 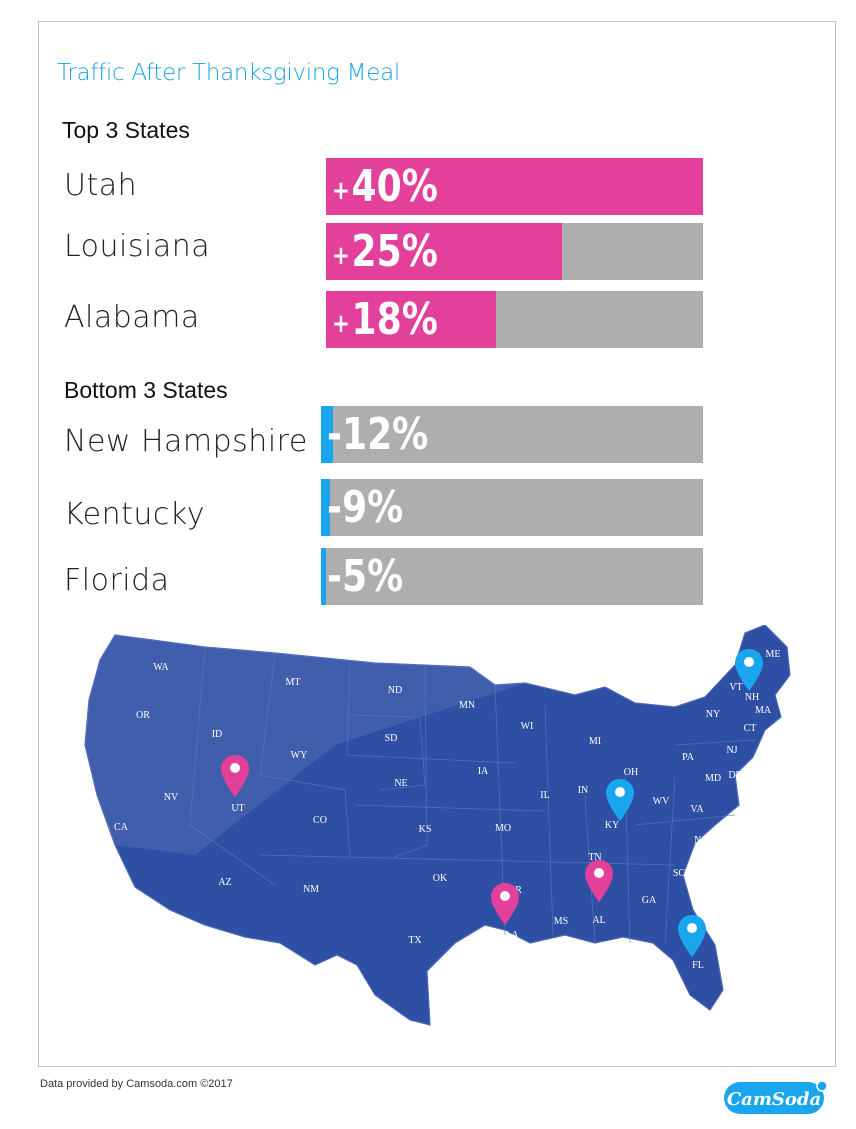 What do you see at coordinates (598, 920) in the screenshot?
I see `state-label-al: AL` at bounding box center [598, 920].